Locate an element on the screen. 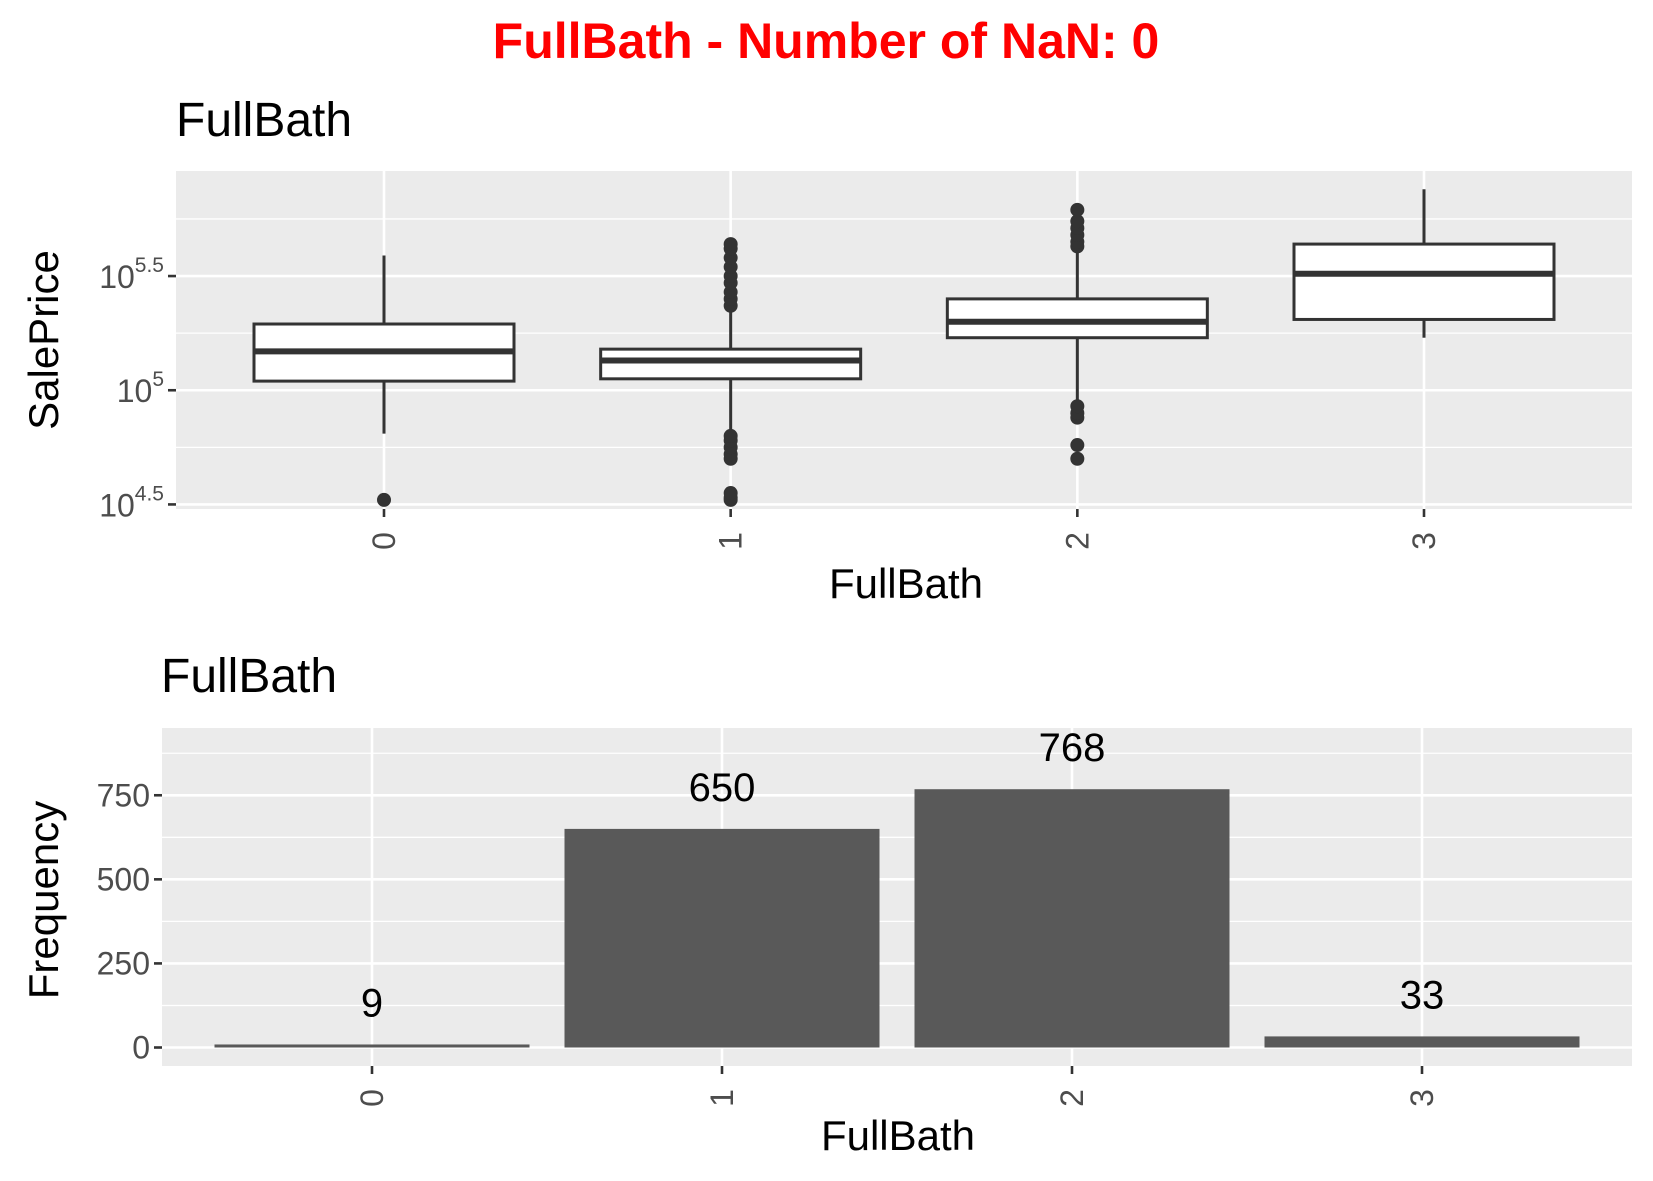  barchart-x-axis-title: FullBath is located at coordinates (898, 1135).